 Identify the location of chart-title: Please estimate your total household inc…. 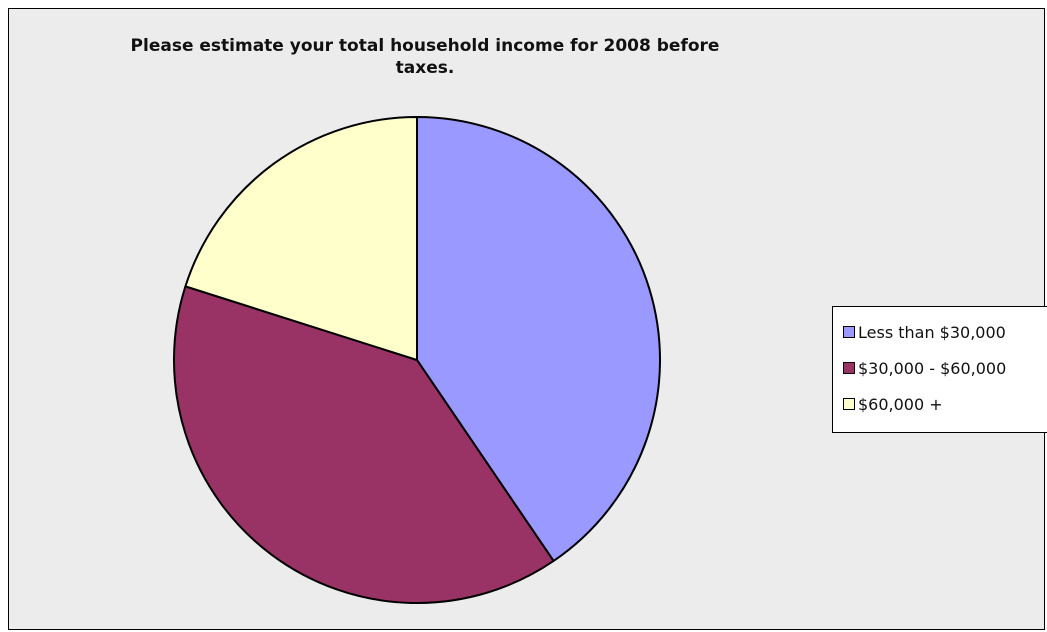
(425, 57).